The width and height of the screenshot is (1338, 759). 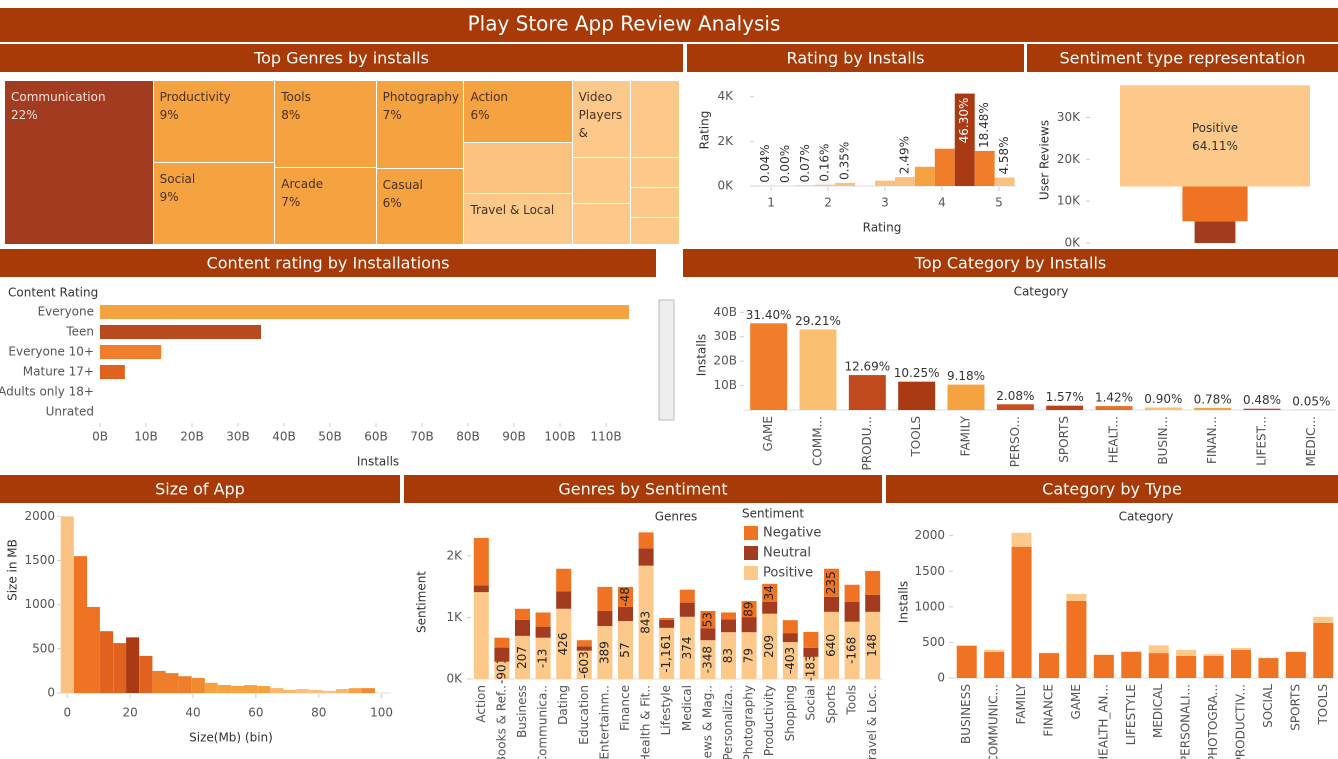 What do you see at coordinates (39, 560) in the screenshot?
I see `y-tick-label: 1500` at bounding box center [39, 560].